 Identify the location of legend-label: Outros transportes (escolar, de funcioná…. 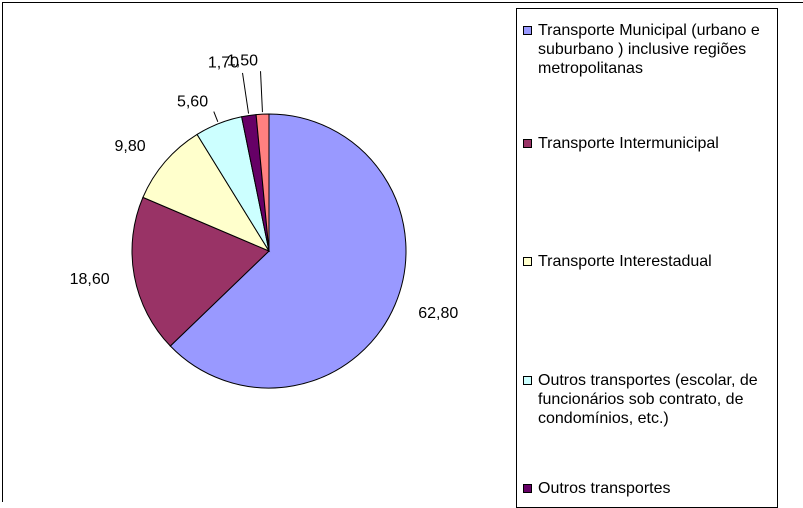
(648, 399).